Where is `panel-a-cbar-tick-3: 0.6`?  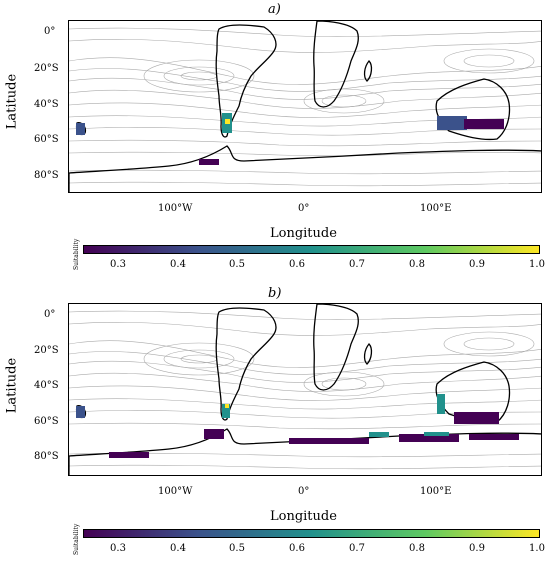 panel-a-cbar-tick-3: 0.6 is located at coordinates (297, 264).